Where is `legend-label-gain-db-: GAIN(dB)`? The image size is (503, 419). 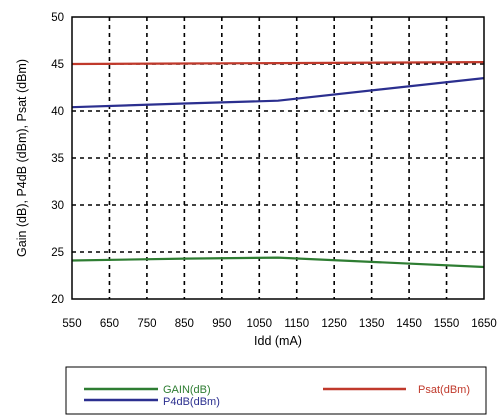 legend-label-gain-db-: GAIN(dB) is located at coordinates (187, 390).